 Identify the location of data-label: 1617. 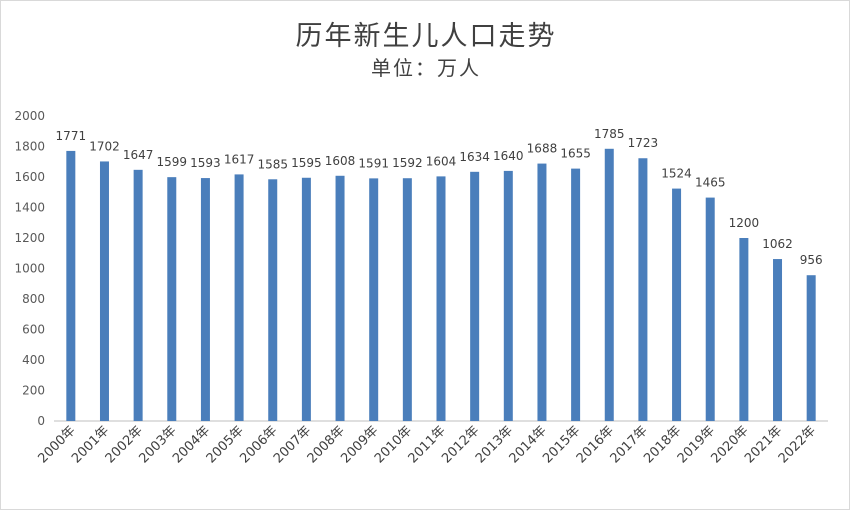
(239, 159).